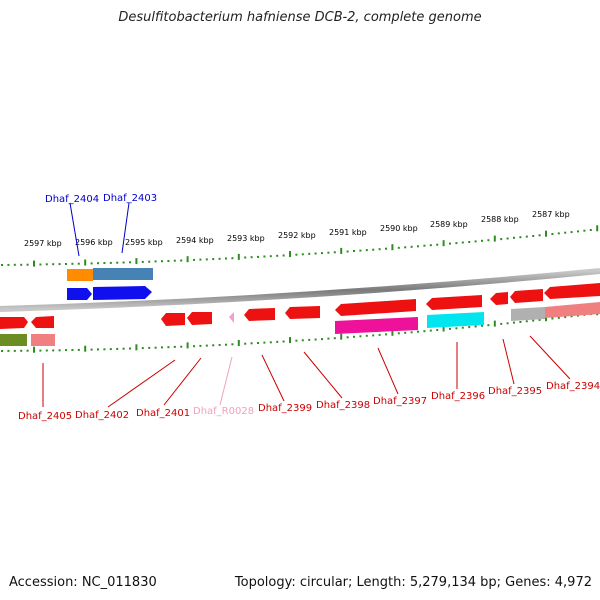 The image size is (600, 600). I want to click on gene-dhaf-2393-cog, so click(572, 310).